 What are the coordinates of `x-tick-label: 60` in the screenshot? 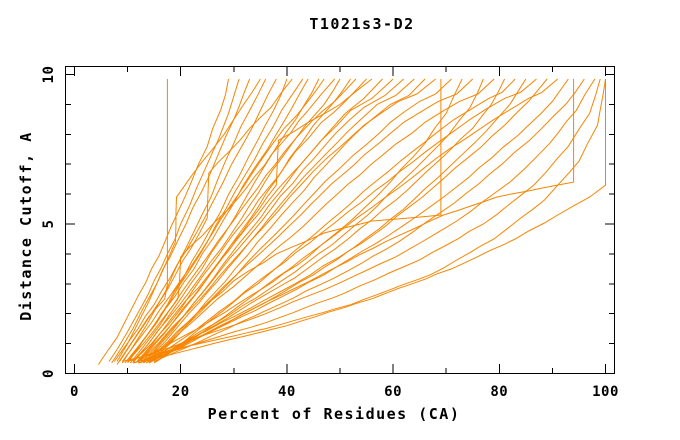 It's located at (393, 392).